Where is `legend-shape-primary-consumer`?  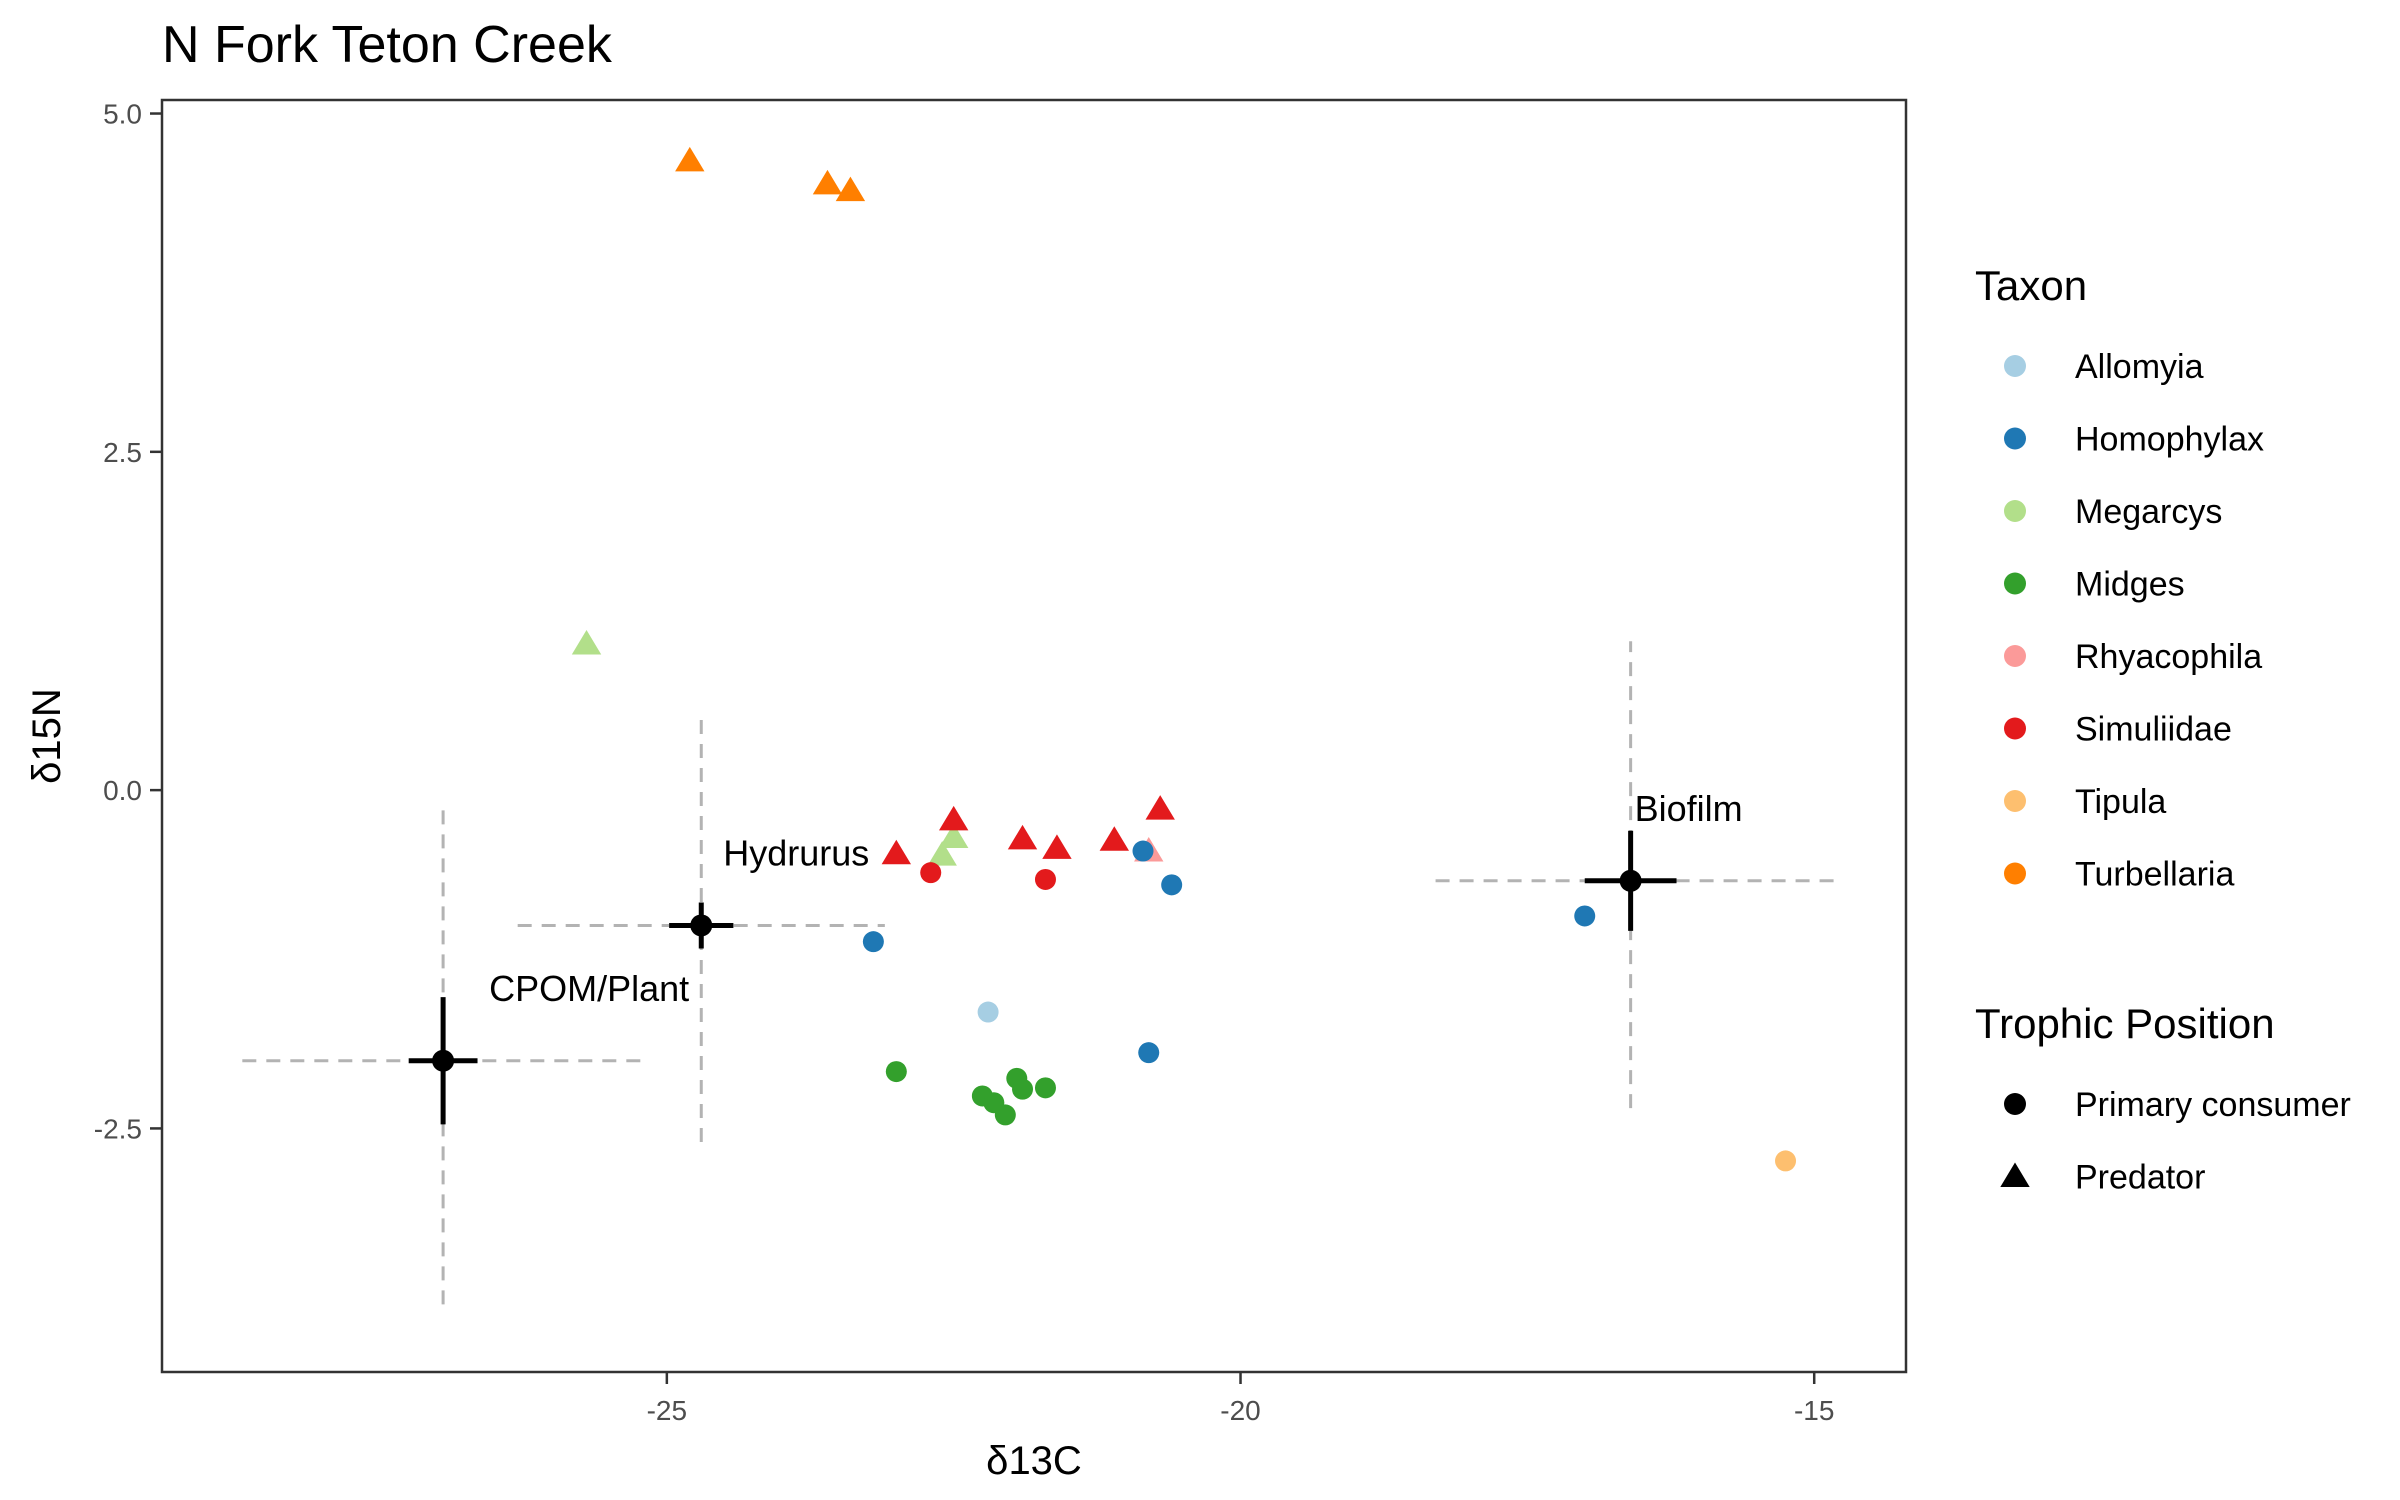
legend-shape-primary-consumer is located at coordinates (2015, 1104).